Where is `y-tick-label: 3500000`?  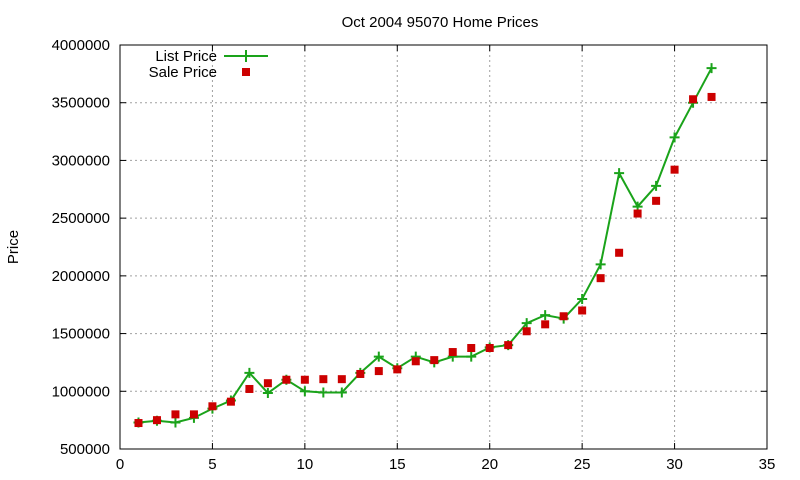
y-tick-label: 3500000 is located at coordinates (81, 103).